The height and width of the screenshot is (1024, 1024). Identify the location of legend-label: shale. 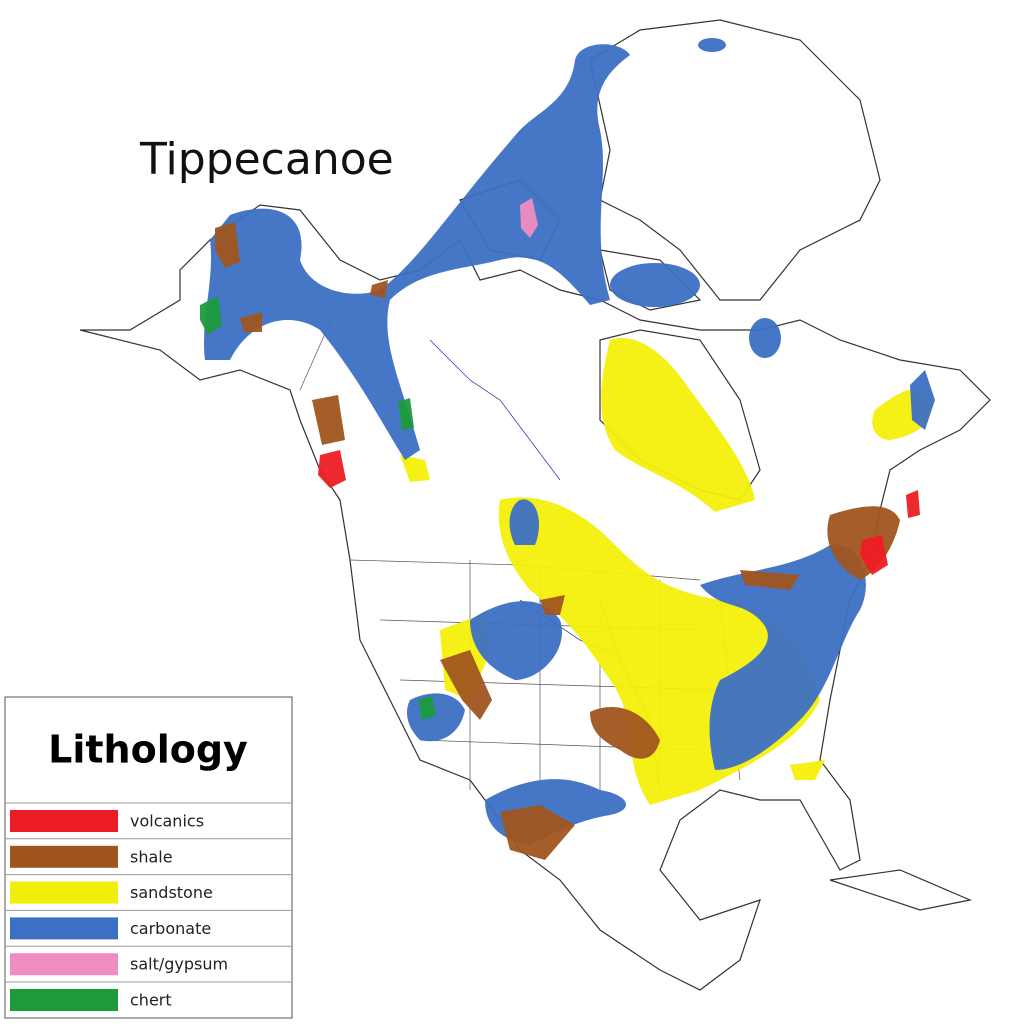
(151, 856).